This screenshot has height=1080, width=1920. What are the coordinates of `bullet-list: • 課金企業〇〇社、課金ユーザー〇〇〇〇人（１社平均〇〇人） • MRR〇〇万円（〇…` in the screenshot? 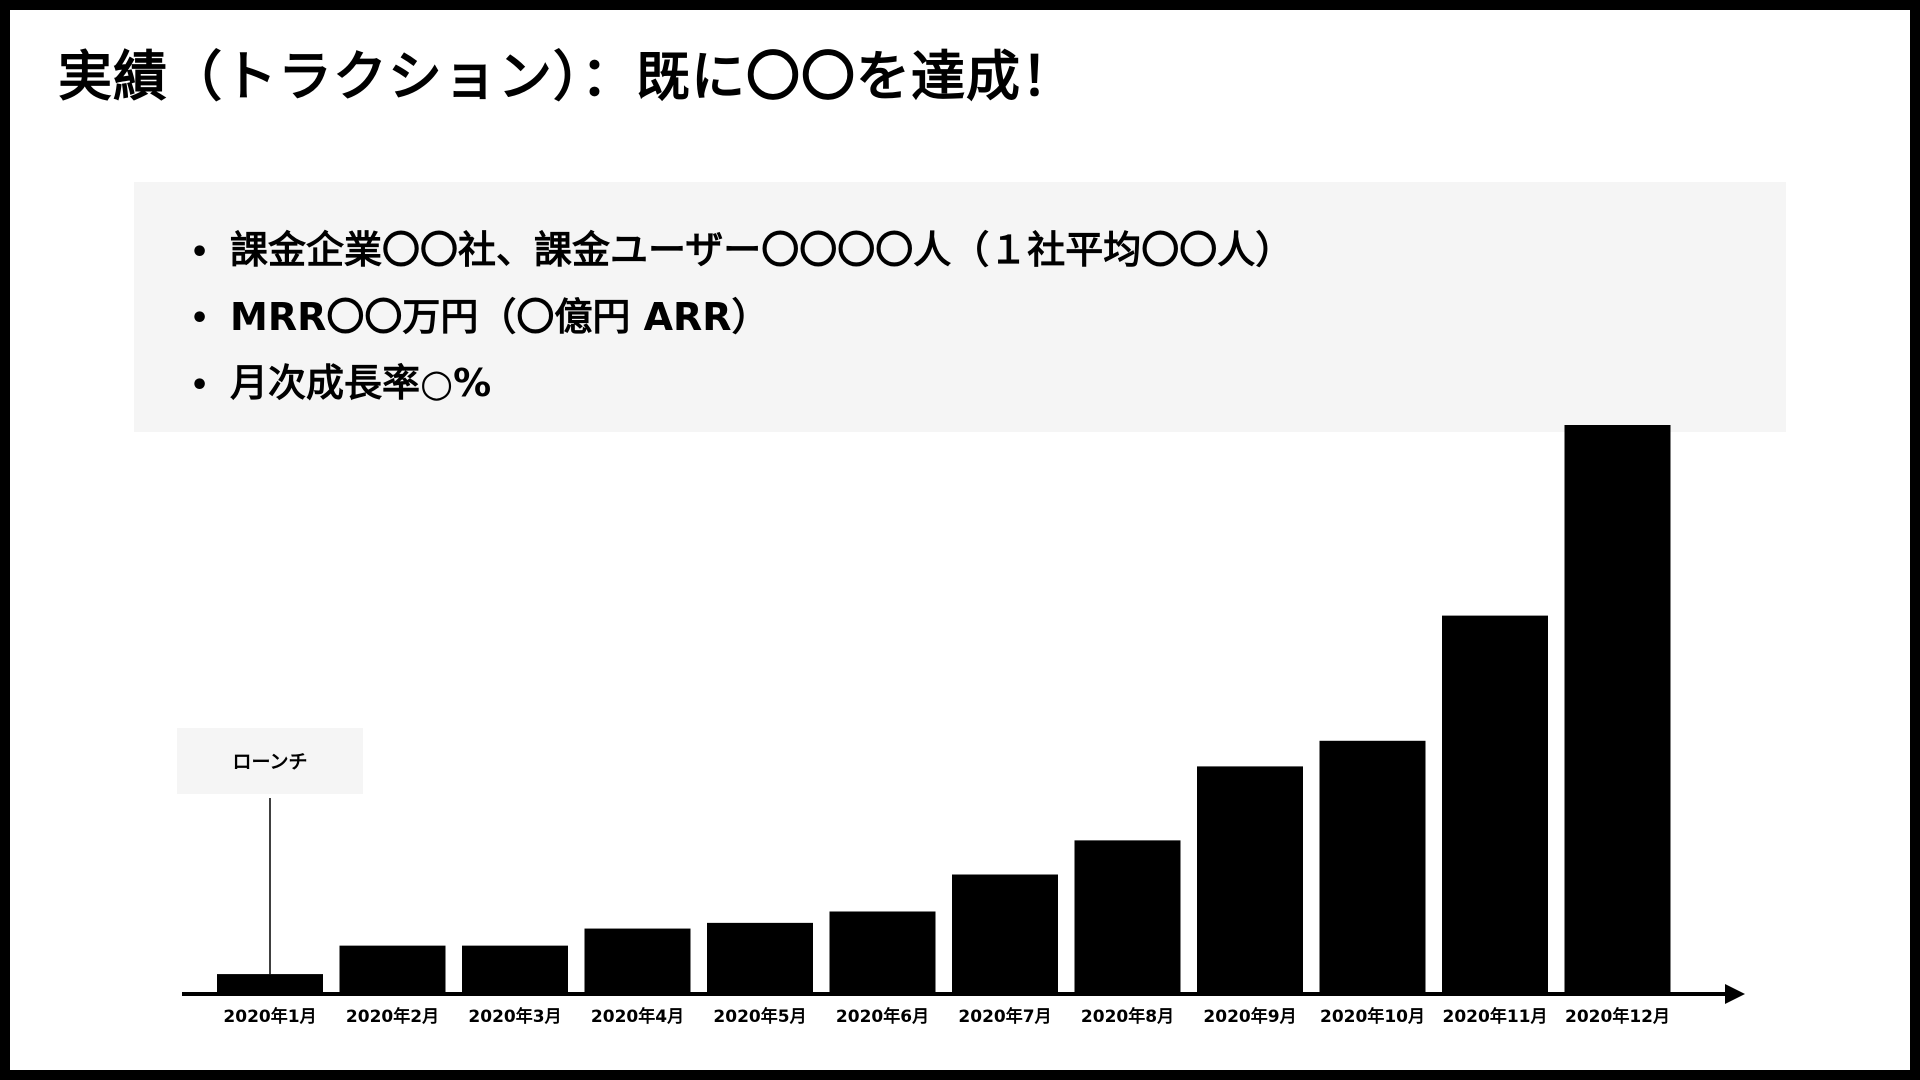 It's located at (741, 318).